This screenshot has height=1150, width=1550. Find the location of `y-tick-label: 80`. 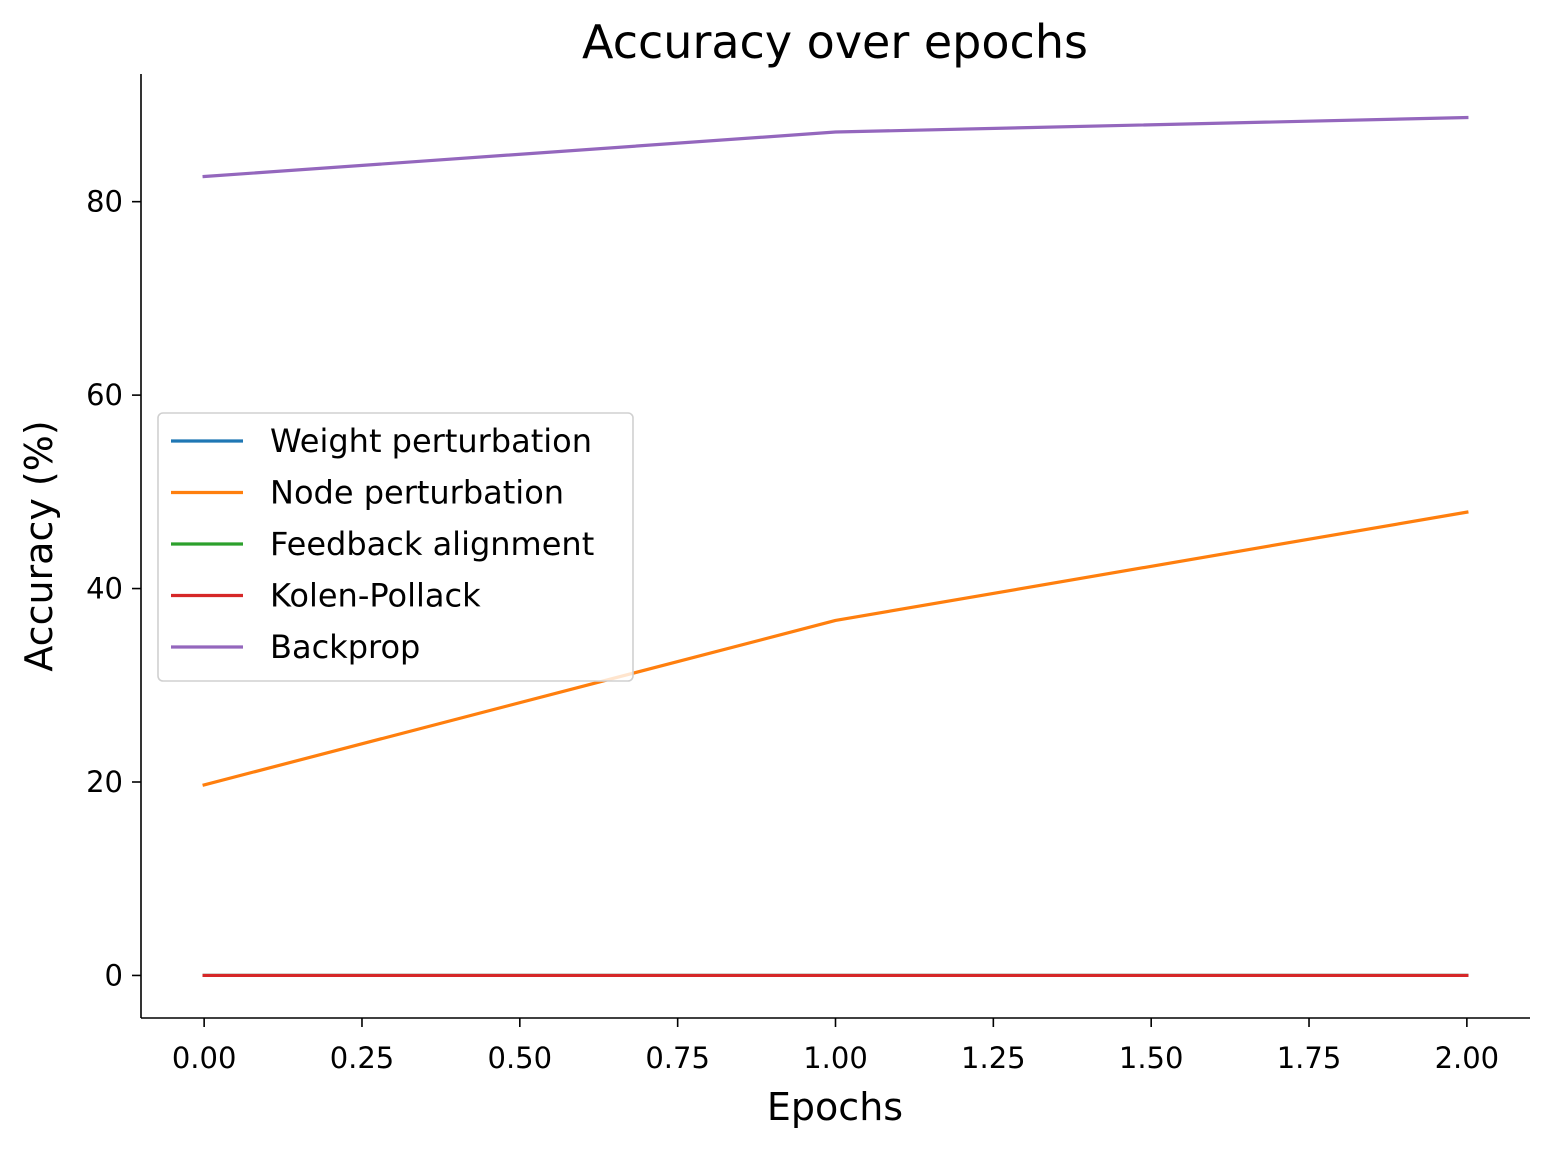

y-tick-label: 80 is located at coordinates (104, 202).